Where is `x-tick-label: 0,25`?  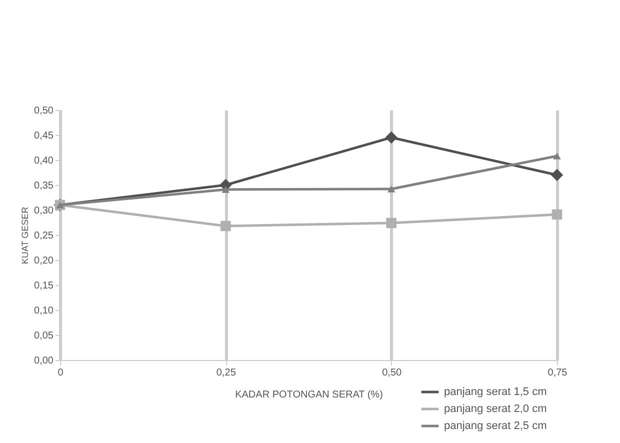
x-tick-label: 0,25 is located at coordinates (226, 373).